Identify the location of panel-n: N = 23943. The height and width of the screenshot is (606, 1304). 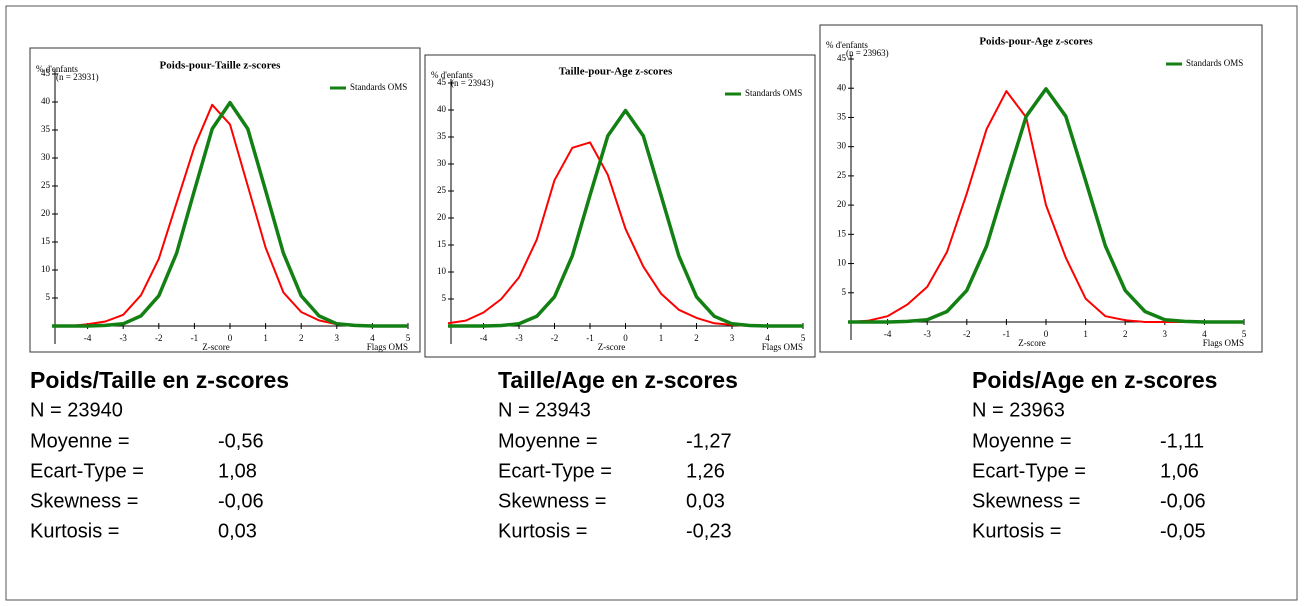
(544, 410).